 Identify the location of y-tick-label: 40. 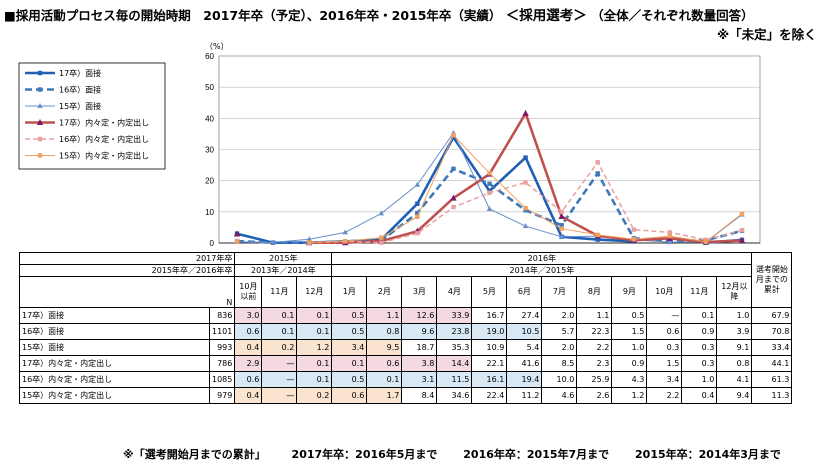
(209, 118).